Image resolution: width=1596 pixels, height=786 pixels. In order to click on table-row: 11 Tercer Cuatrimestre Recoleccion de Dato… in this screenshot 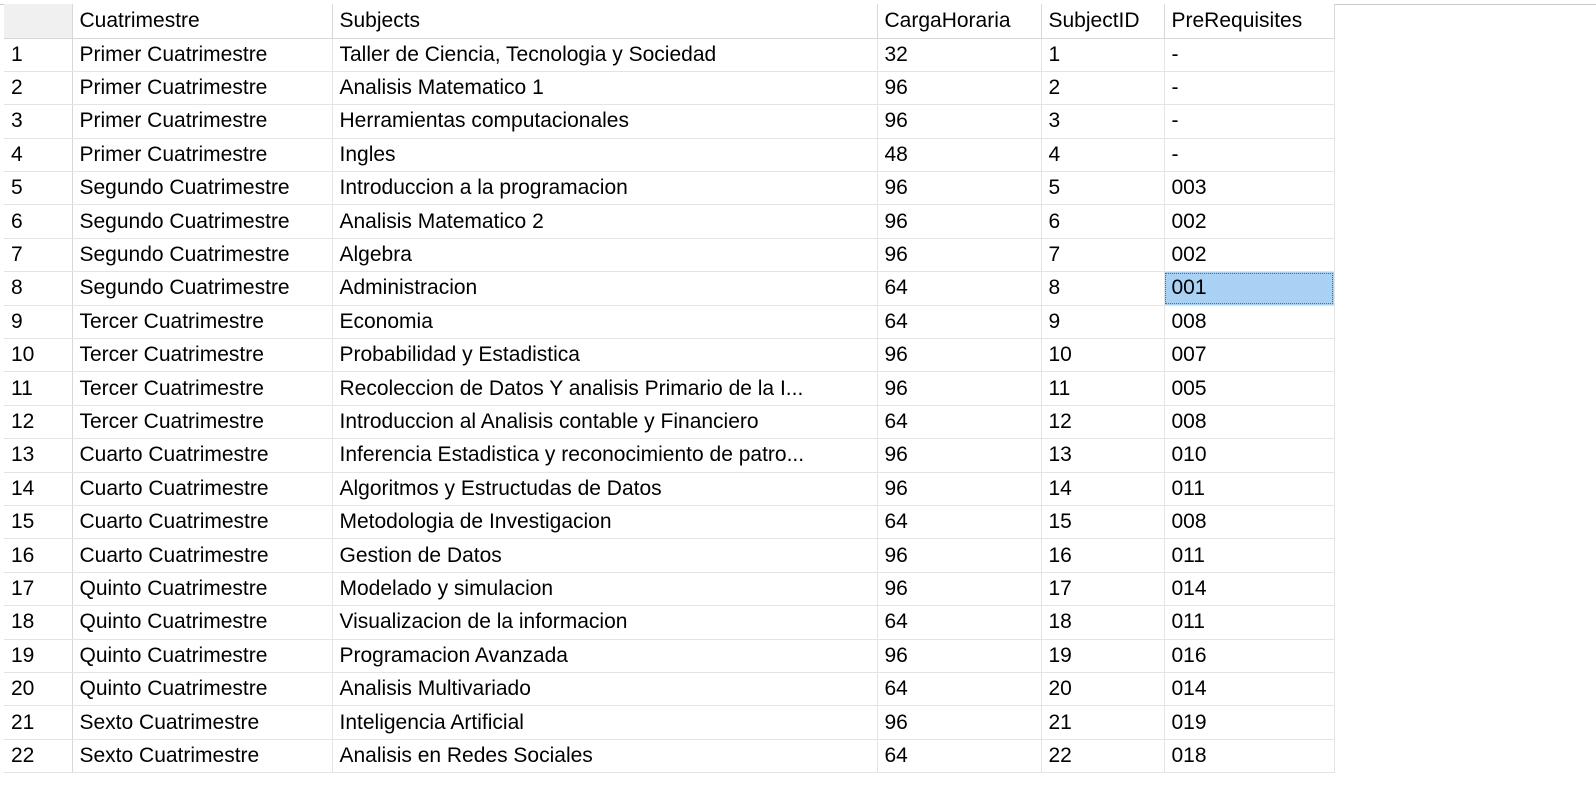, I will do `click(669, 388)`.